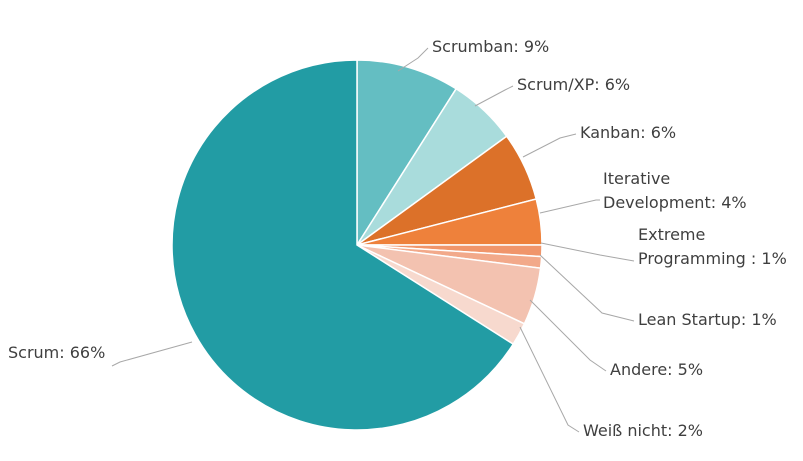 The width and height of the screenshot is (803, 461). I want to click on slice-label-iterative-development: Iterative Development: 4%, so click(675, 190).